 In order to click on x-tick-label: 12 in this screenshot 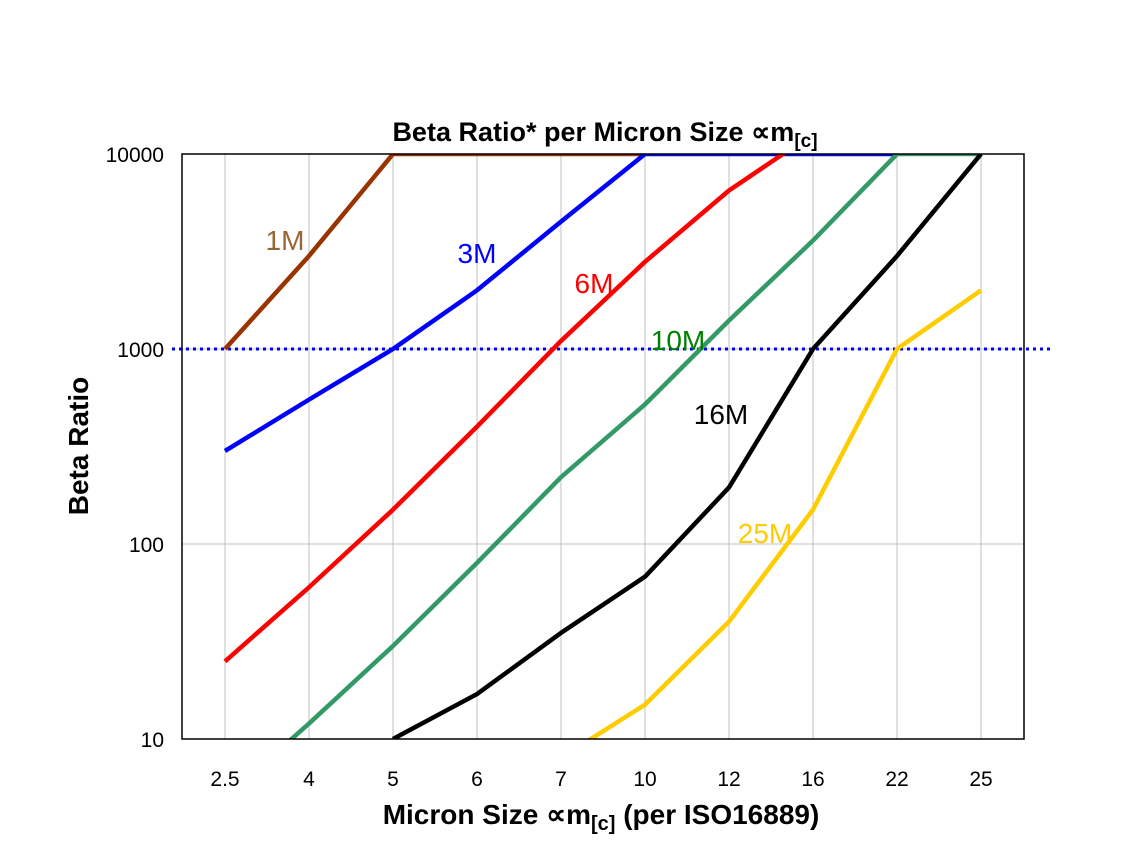, I will do `click(728, 779)`.